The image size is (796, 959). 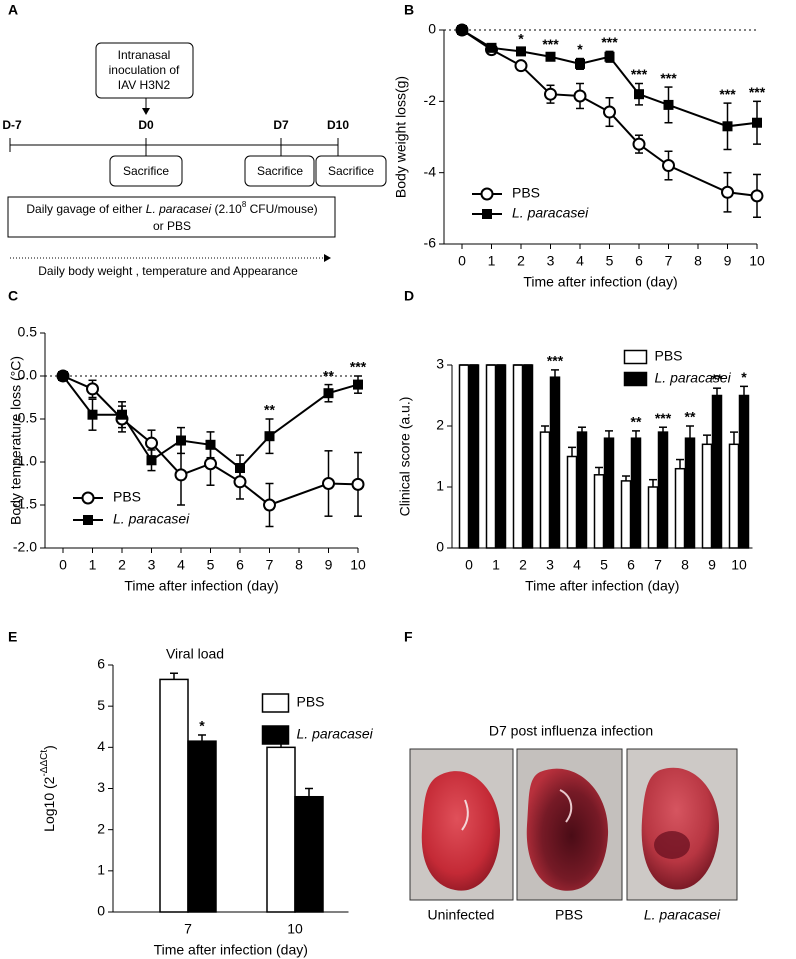 What do you see at coordinates (658, 565) in the screenshot?
I see `x-tick-label: 7` at bounding box center [658, 565].